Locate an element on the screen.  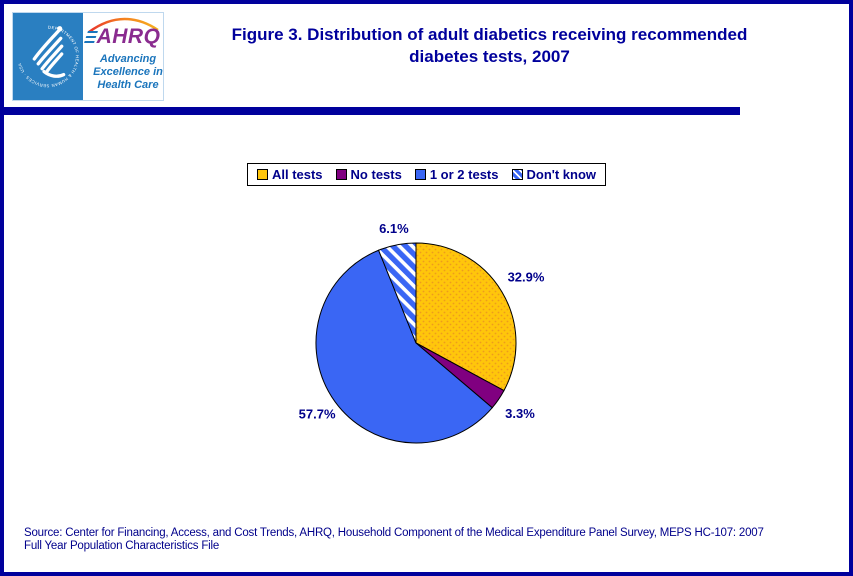
pie-slice-all-tests is located at coordinates (466, 317).